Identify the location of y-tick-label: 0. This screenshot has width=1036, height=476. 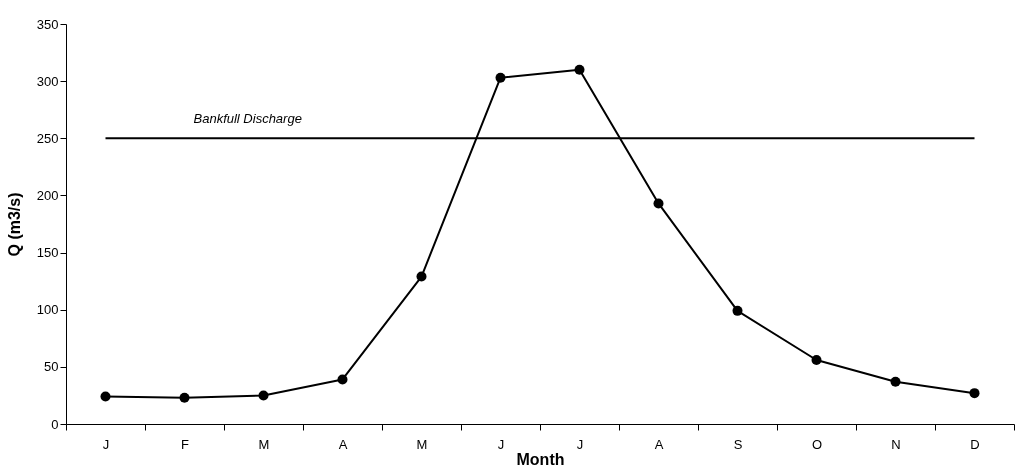
(55, 424).